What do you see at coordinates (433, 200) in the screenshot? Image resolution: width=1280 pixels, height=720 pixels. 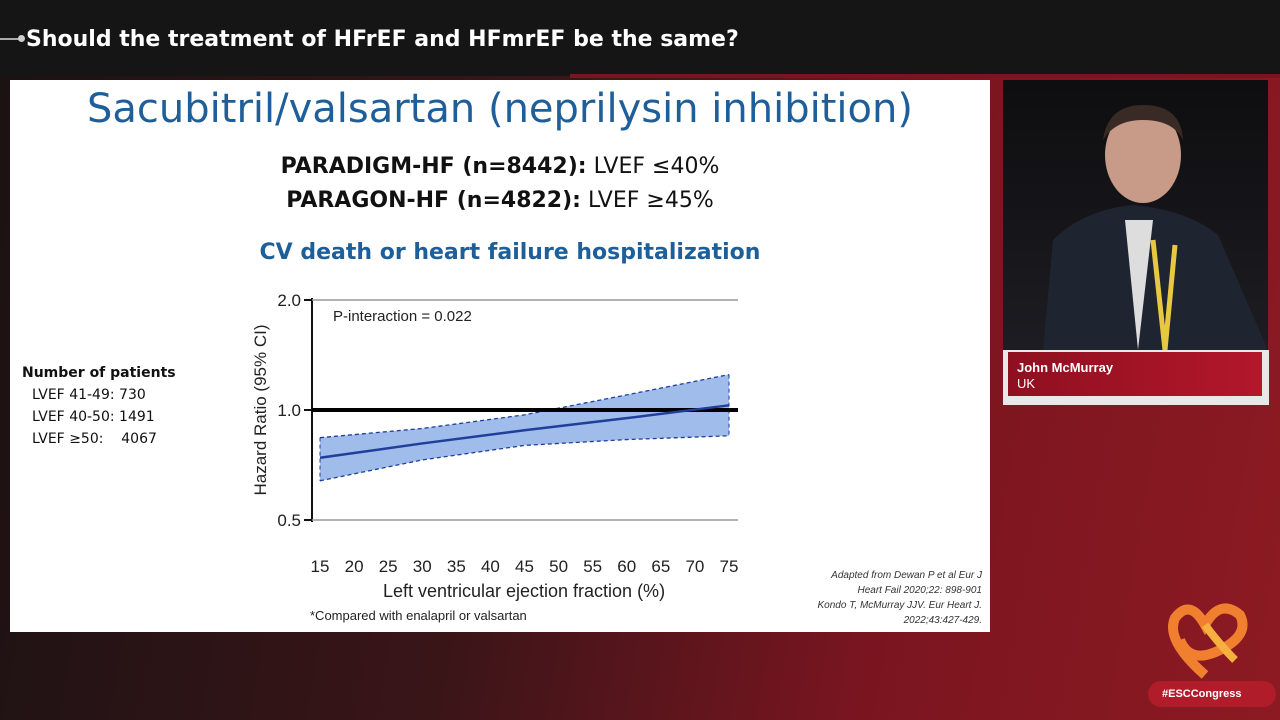 I see `trial-name: PARAGON-HF (n=4822):` at bounding box center [433, 200].